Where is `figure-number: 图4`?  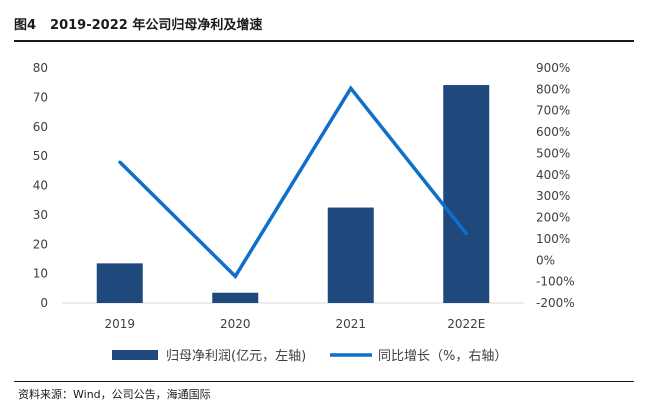 figure-number: 图4 is located at coordinates (25, 25).